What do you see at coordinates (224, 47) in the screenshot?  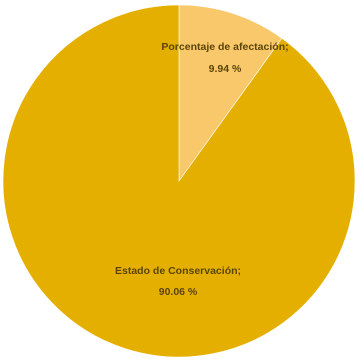 I see `slice-label-category-affectation: Porcentaje de afectación;` at bounding box center [224, 47].